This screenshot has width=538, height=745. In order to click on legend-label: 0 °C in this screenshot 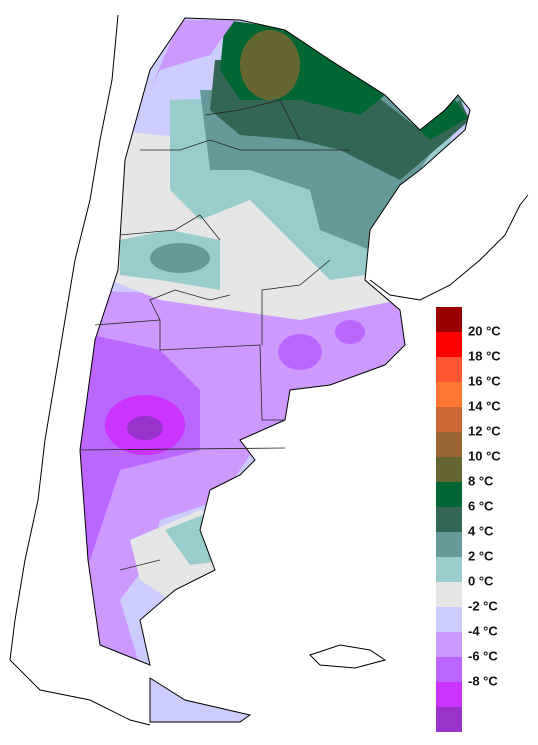, I will do `click(481, 580)`.